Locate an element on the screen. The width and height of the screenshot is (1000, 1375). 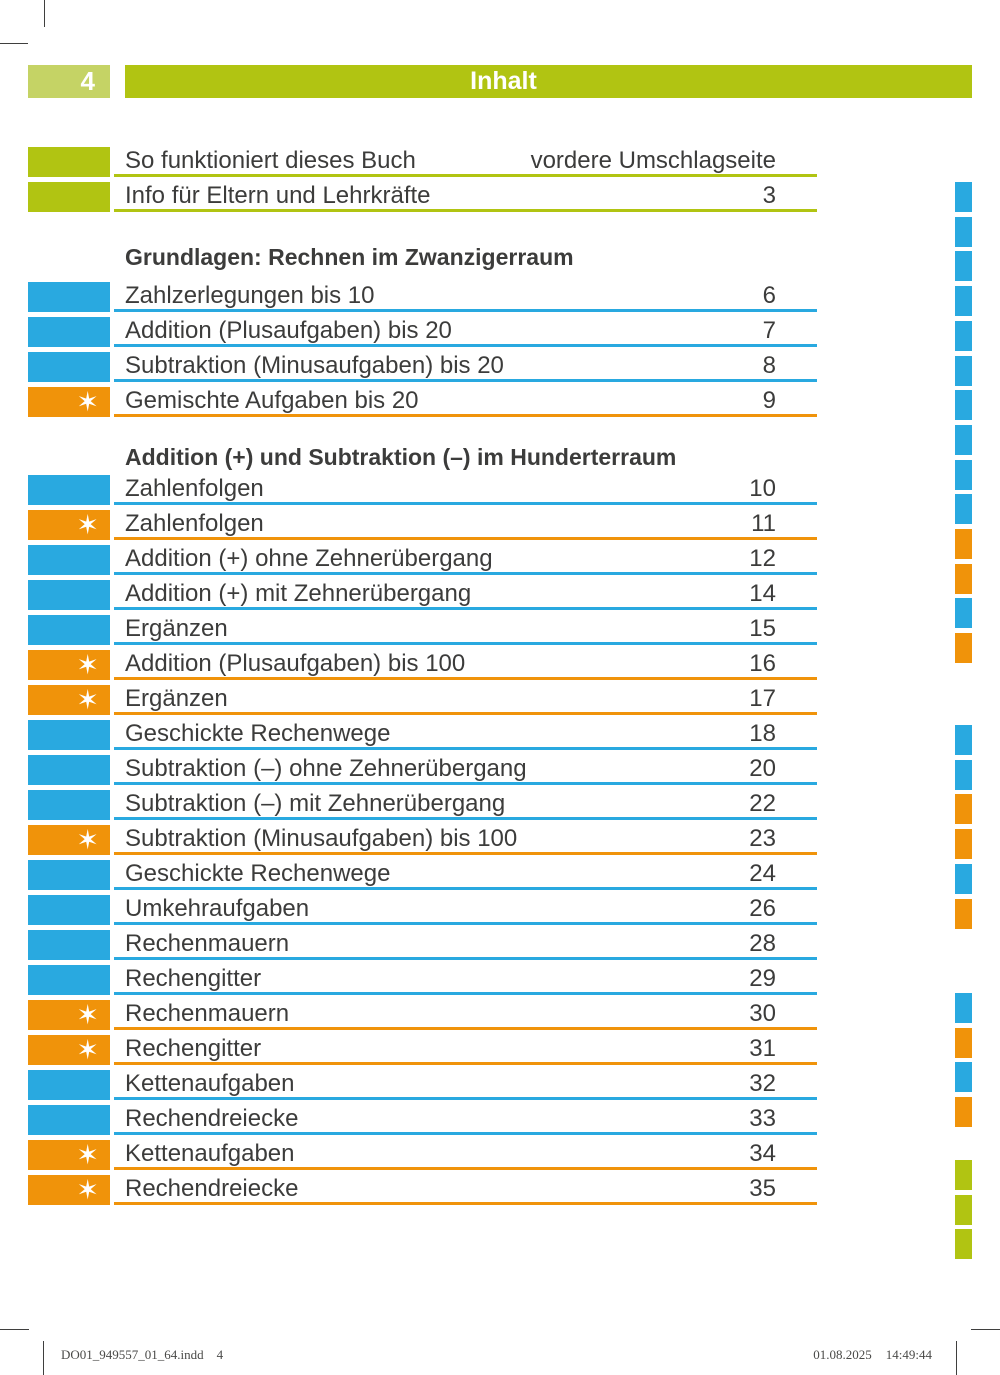
crop-mark-top-left-horizontal is located at coordinates (14, 43).